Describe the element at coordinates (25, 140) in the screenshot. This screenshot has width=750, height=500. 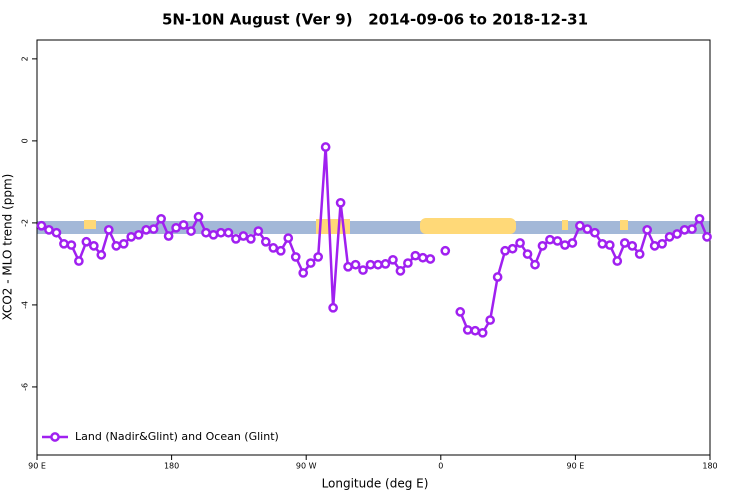
I see `y-tick-label: 0` at that location.